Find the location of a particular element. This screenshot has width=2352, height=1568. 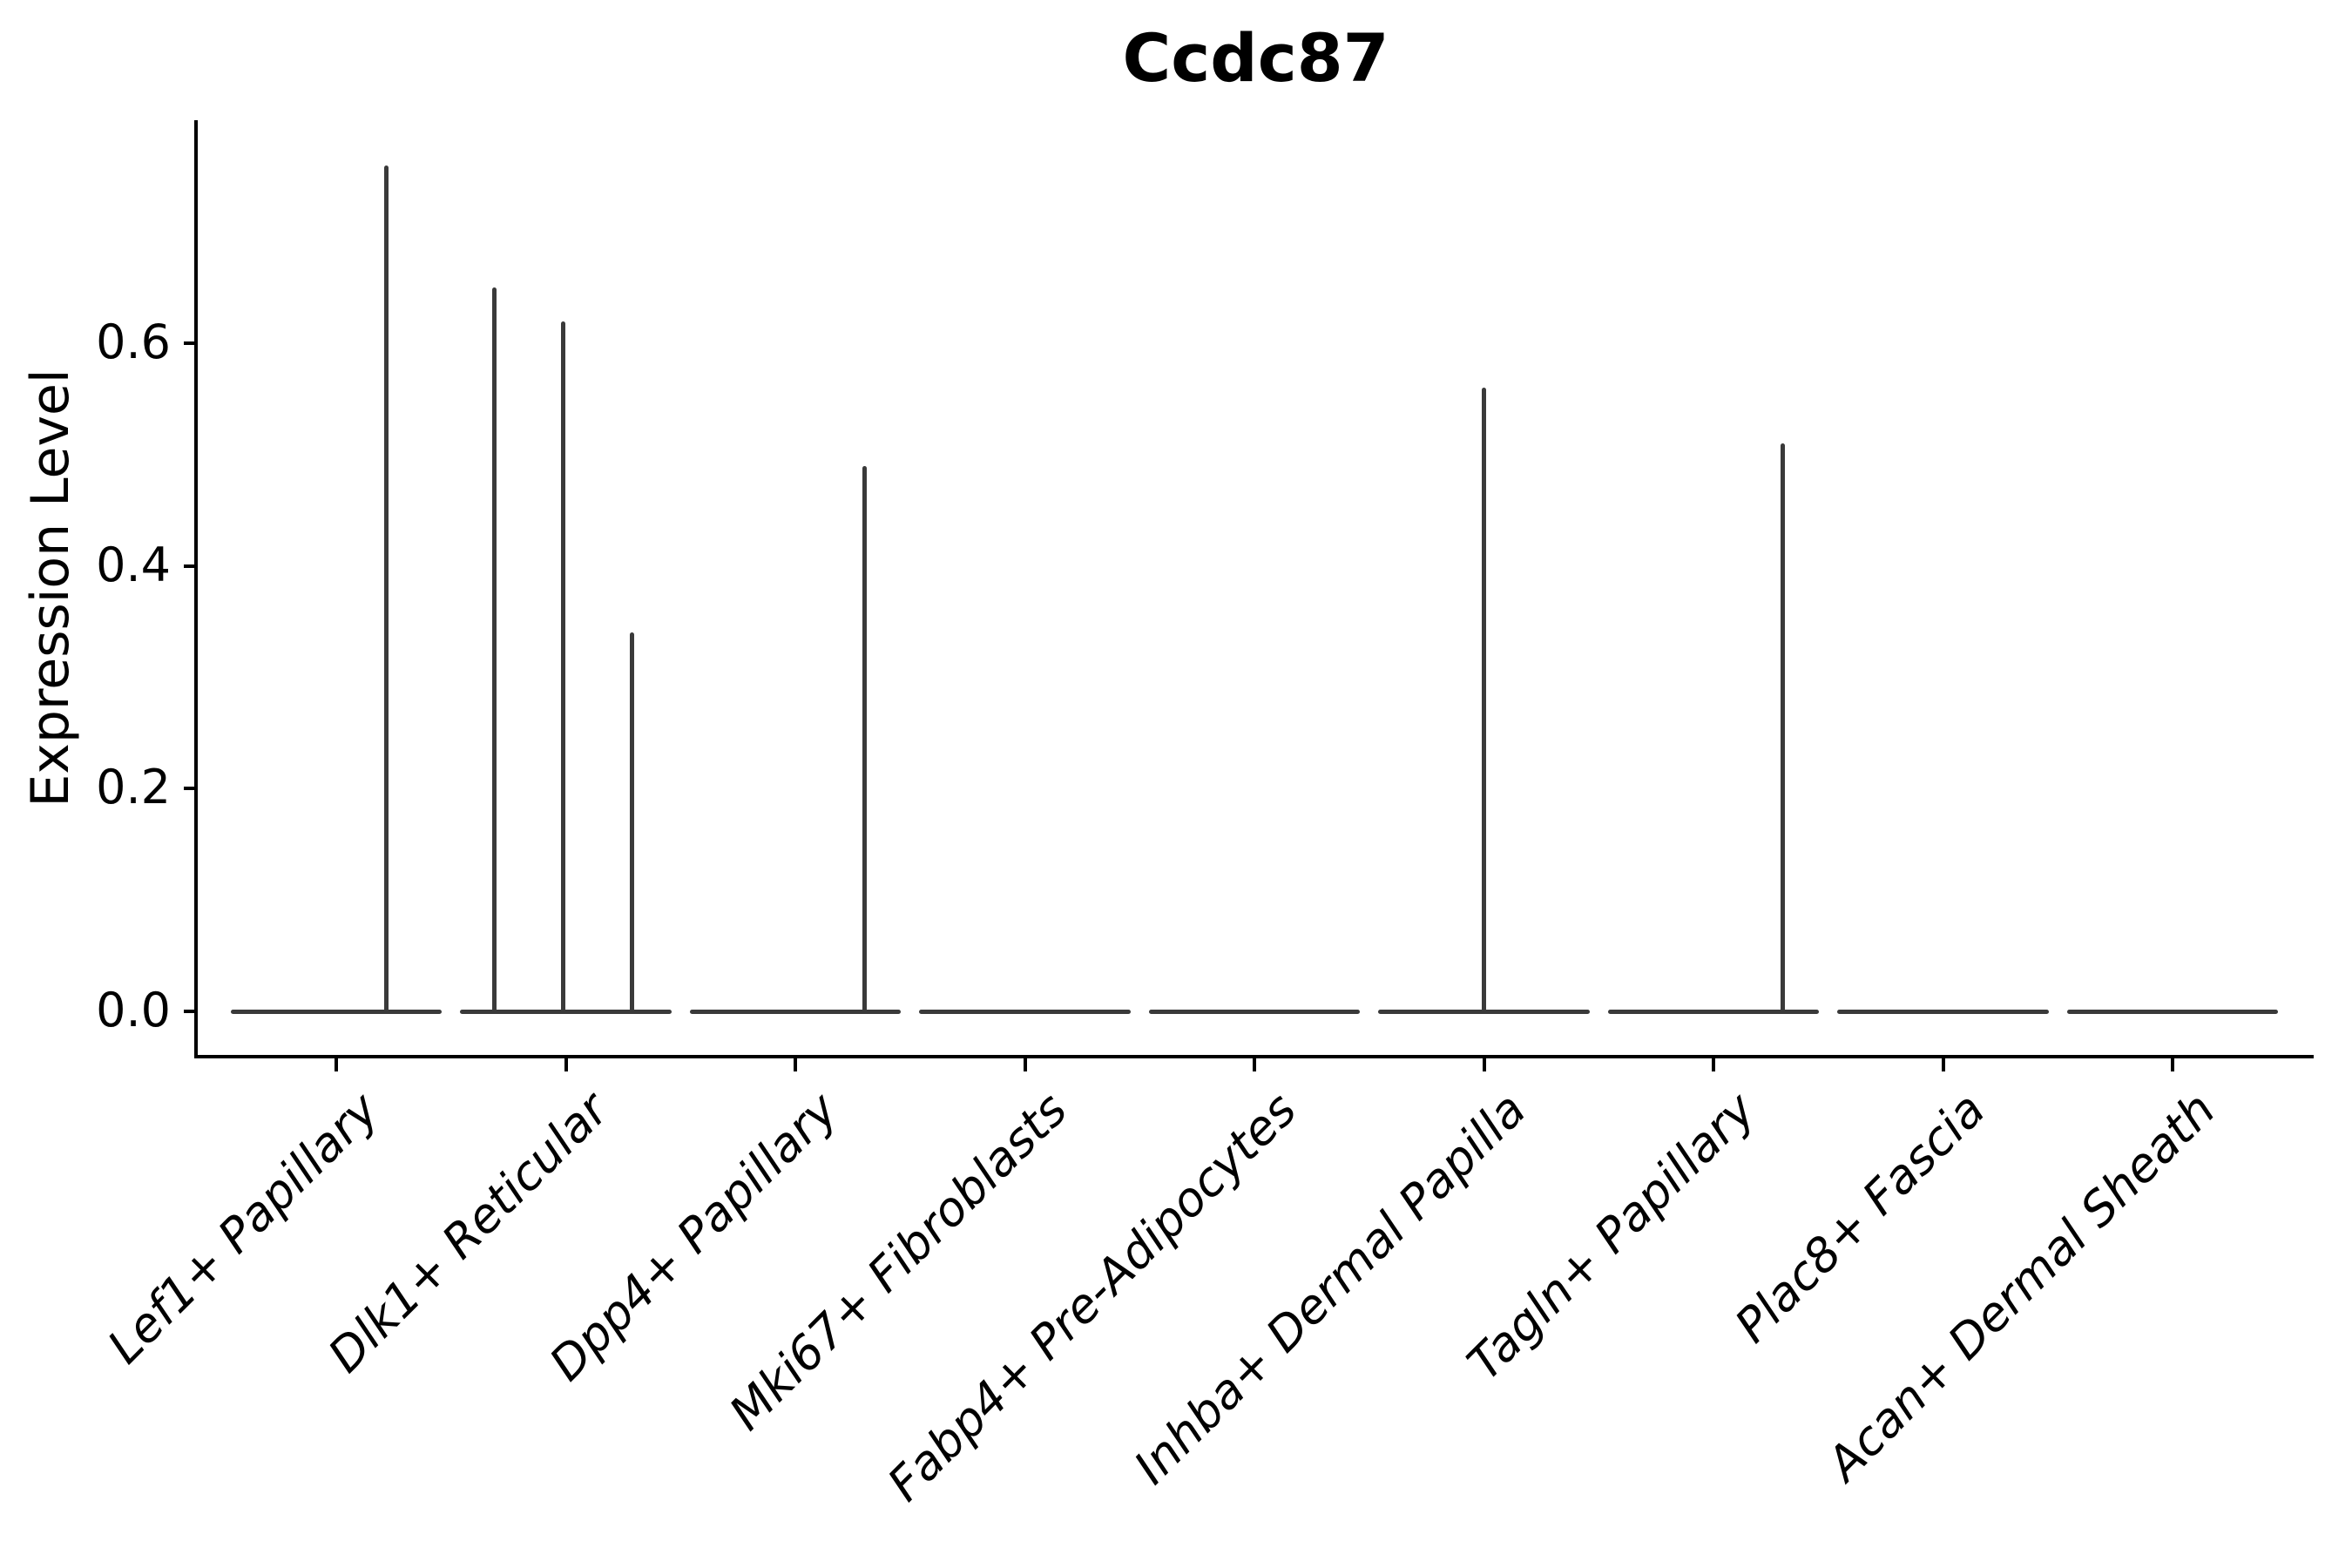

x-tick-label: Fabp4+ Pre-Adipocytes is located at coordinates (1093, 1297).